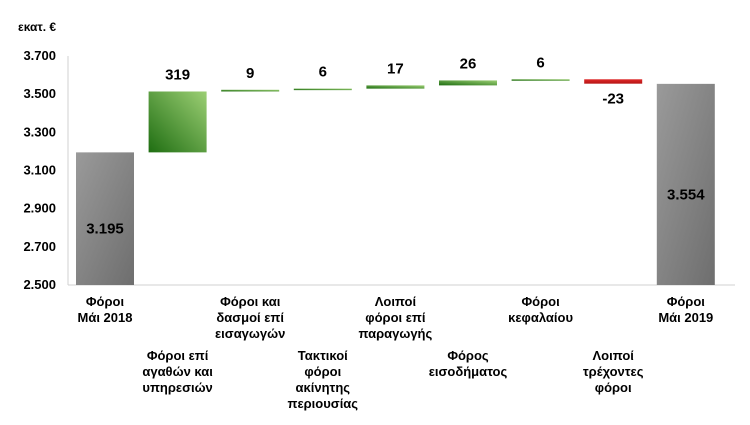 The width and height of the screenshot is (750, 425). Describe the element at coordinates (541, 309) in the screenshot. I see `category-label: Φόροι κεφαλαίου` at that location.